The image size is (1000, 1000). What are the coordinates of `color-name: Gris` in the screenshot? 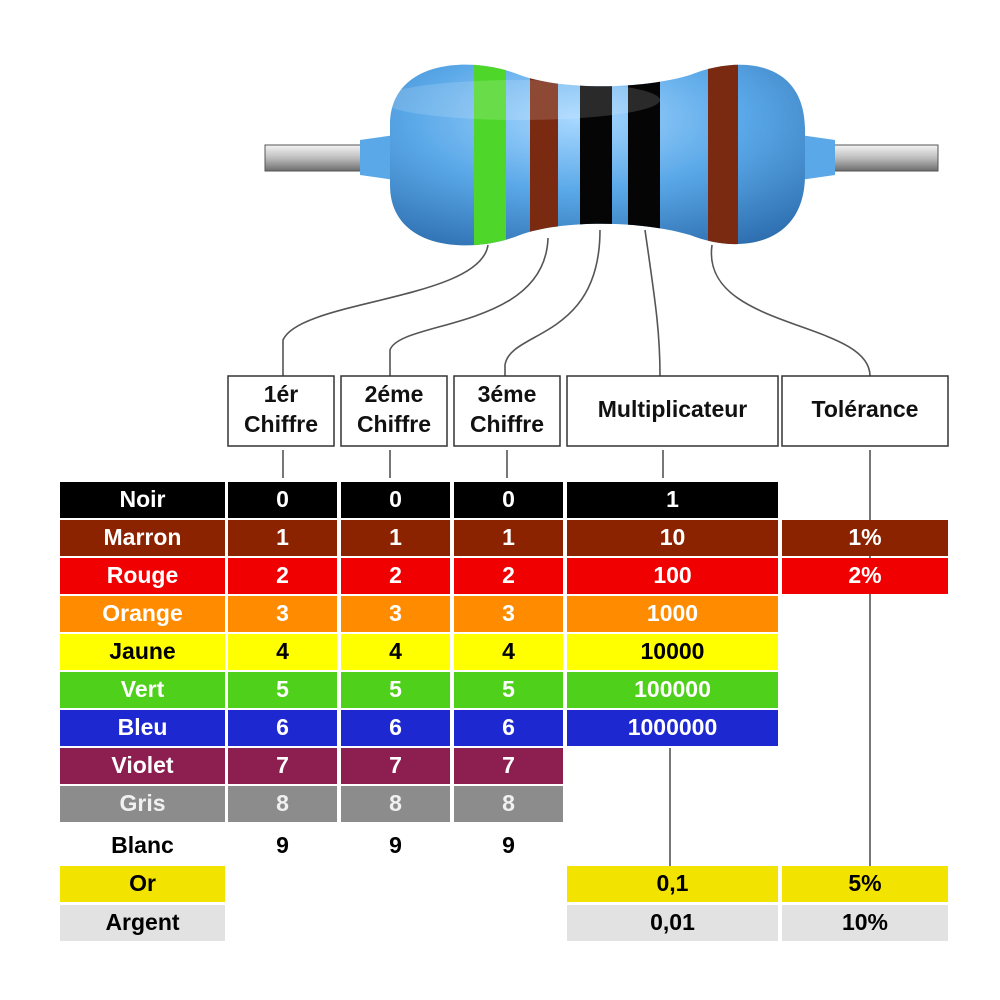 It's located at (142, 803).